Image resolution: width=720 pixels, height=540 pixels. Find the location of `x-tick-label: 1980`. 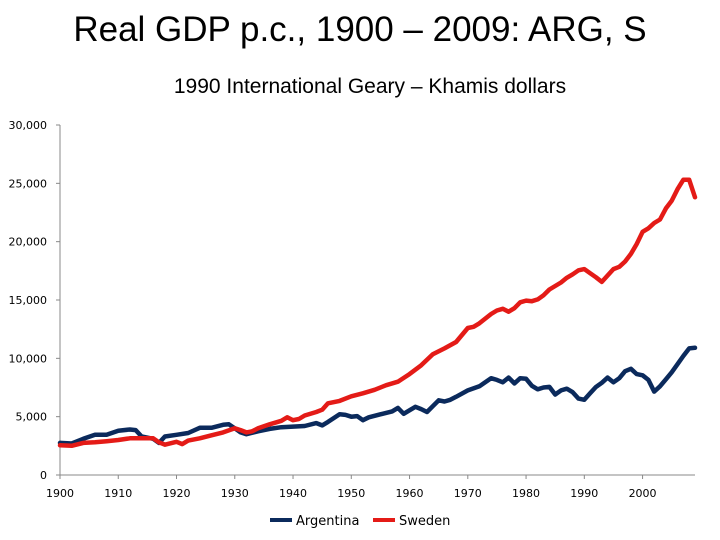

x-tick-label: 1980 is located at coordinates (526, 493).